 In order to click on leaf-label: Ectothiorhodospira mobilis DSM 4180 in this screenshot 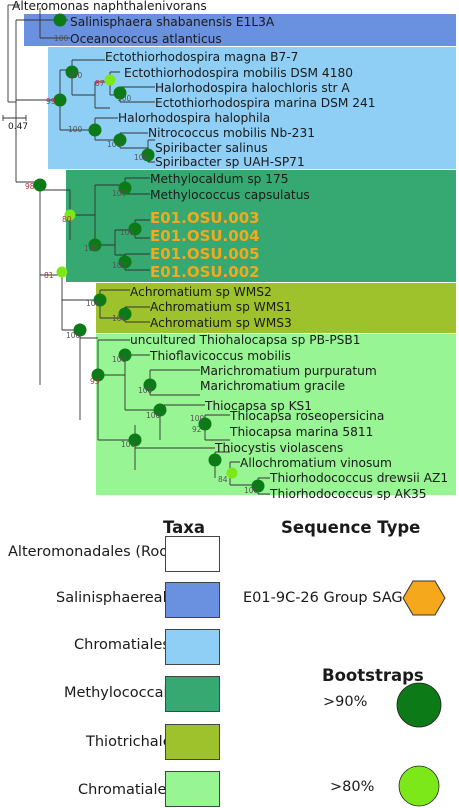, I will do `click(238, 73)`.